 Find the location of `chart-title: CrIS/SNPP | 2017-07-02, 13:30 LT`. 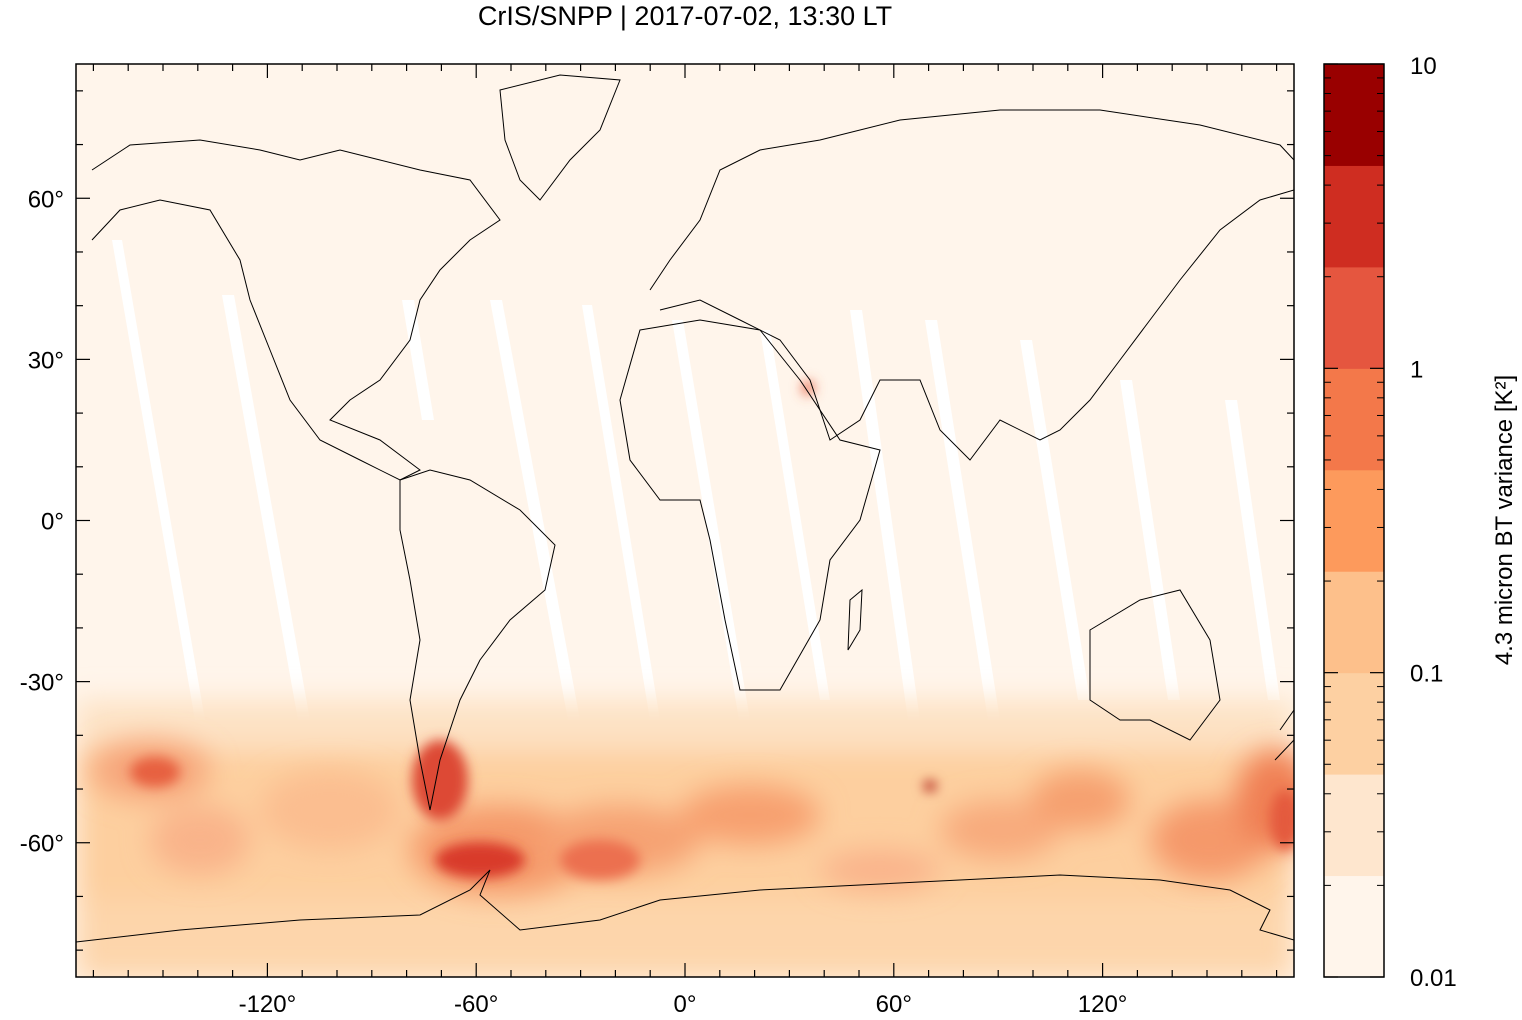

chart-title: CrIS/SNPP | 2017-07-02, 13:30 LT is located at coordinates (685, 16).